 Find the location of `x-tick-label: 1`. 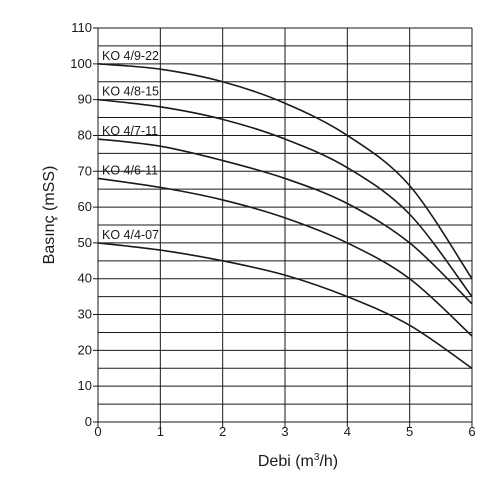

x-tick-label: 1 is located at coordinates (160, 431).